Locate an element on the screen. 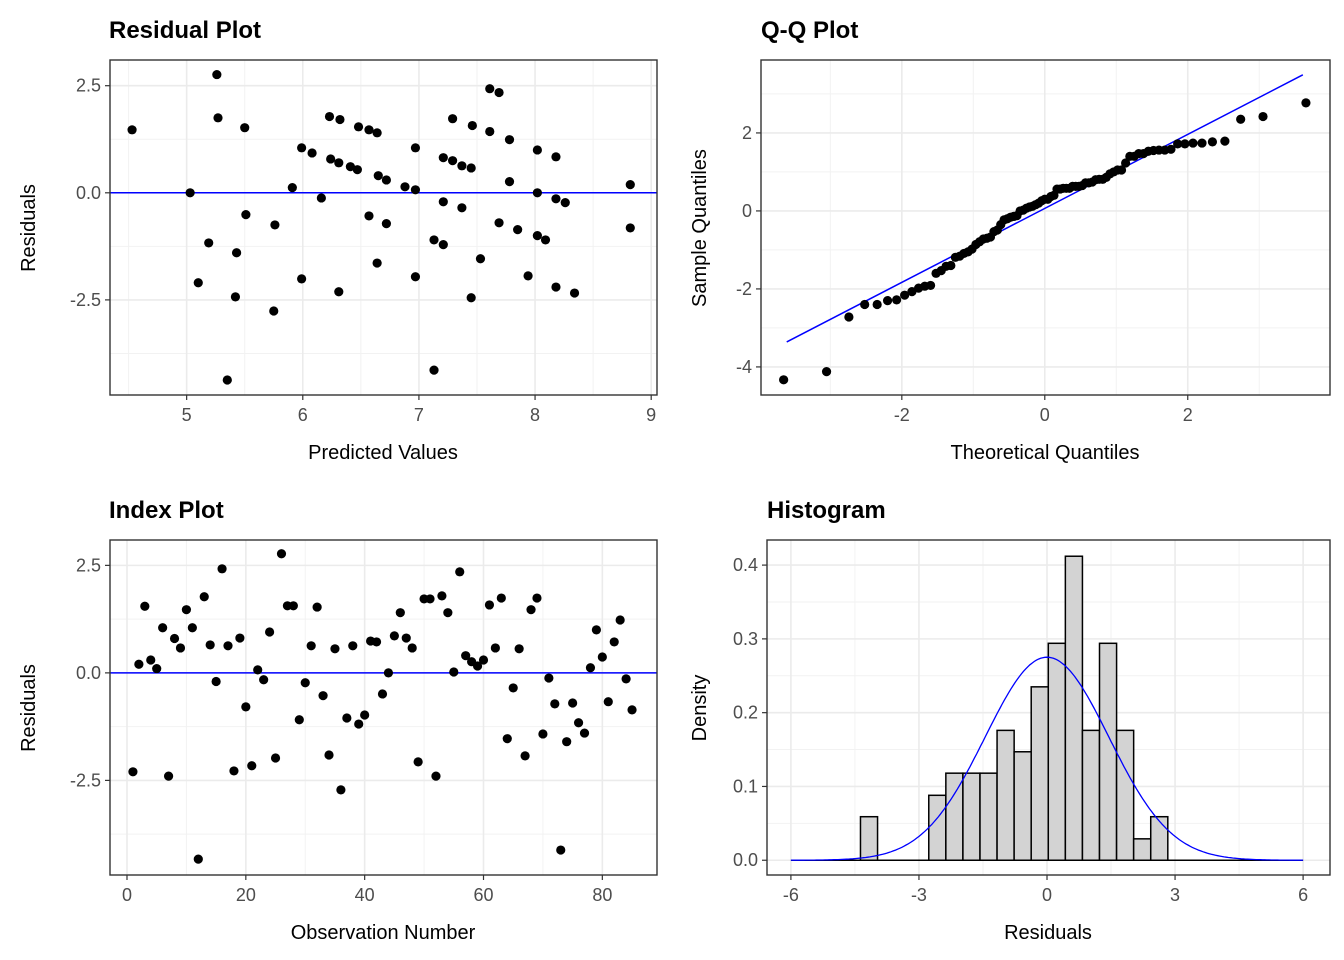  qq-plot-y-tick-label: 2 is located at coordinates (747, 133).